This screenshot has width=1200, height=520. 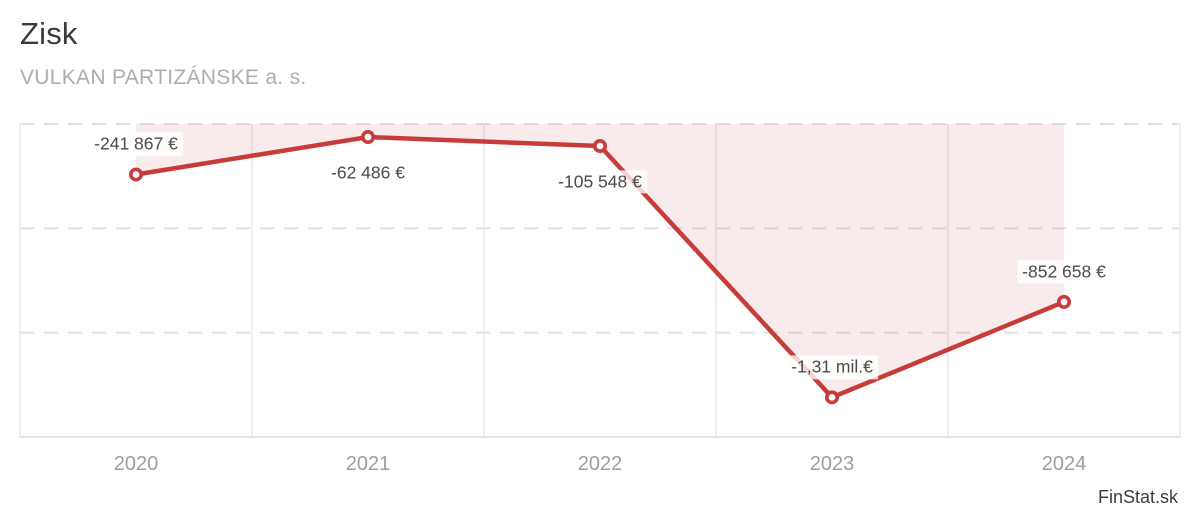 What do you see at coordinates (49, 33) in the screenshot?
I see `page-title: Zisk` at bounding box center [49, 33].